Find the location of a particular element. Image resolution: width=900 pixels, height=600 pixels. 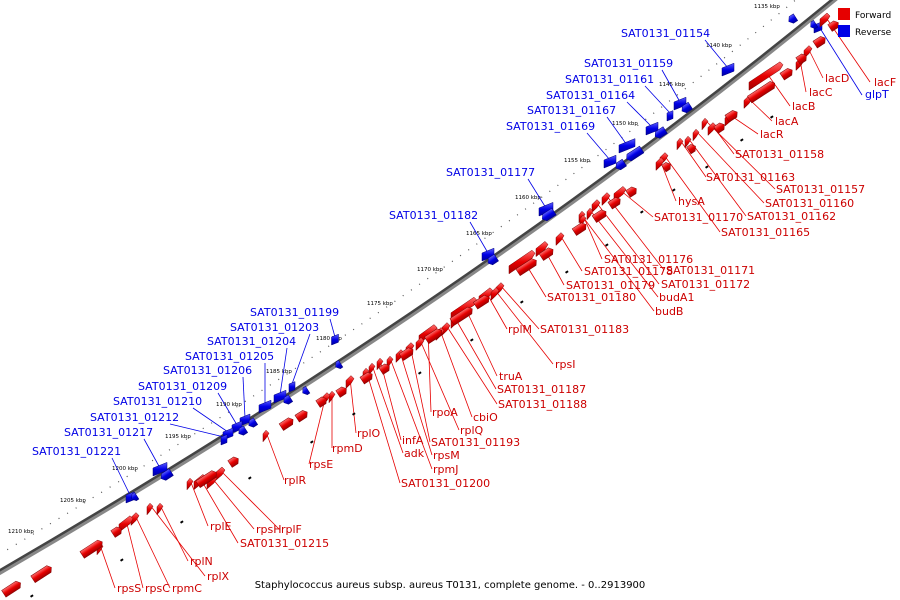

forward-gene-label: SAT0131_01176 is located at coordinates (648, 259).